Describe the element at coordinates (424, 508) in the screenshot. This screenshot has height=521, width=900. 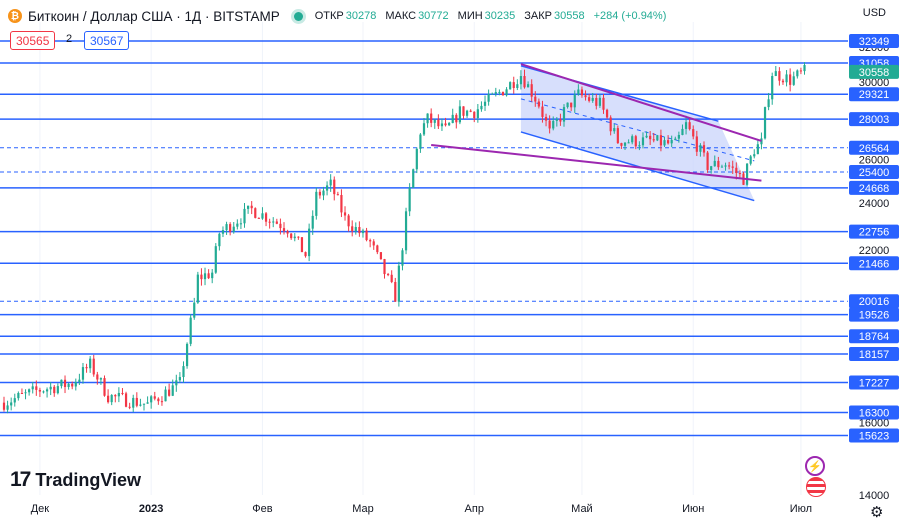
I see `time-axis: Дек 2023 Фев Мар Апр Май Июн Июл` at that location.